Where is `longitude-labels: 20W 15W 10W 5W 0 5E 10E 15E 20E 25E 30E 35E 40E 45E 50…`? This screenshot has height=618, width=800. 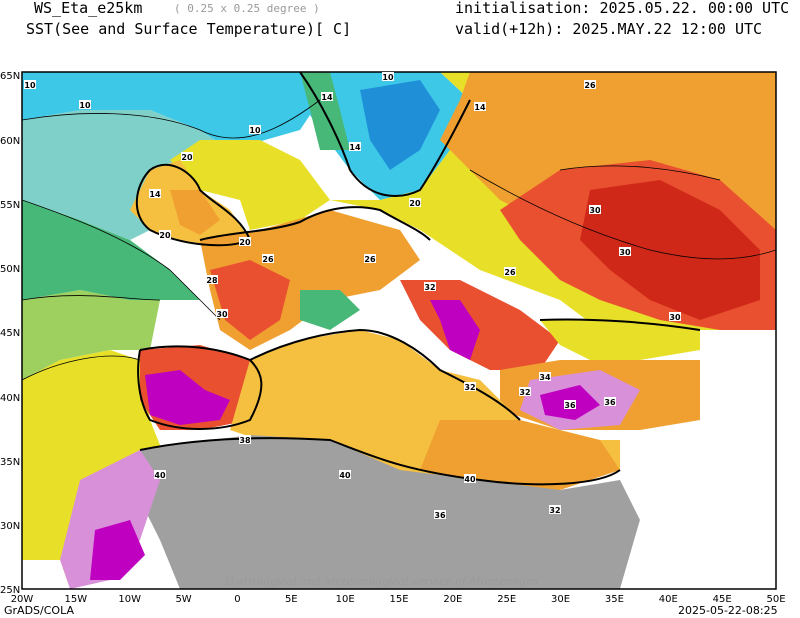 longitude-labels: 20W 15W 10W 5W 0 5E 10E 15E 20E 25E 30E 35E 40E 45E 50… is located at coordinates (398, 599).